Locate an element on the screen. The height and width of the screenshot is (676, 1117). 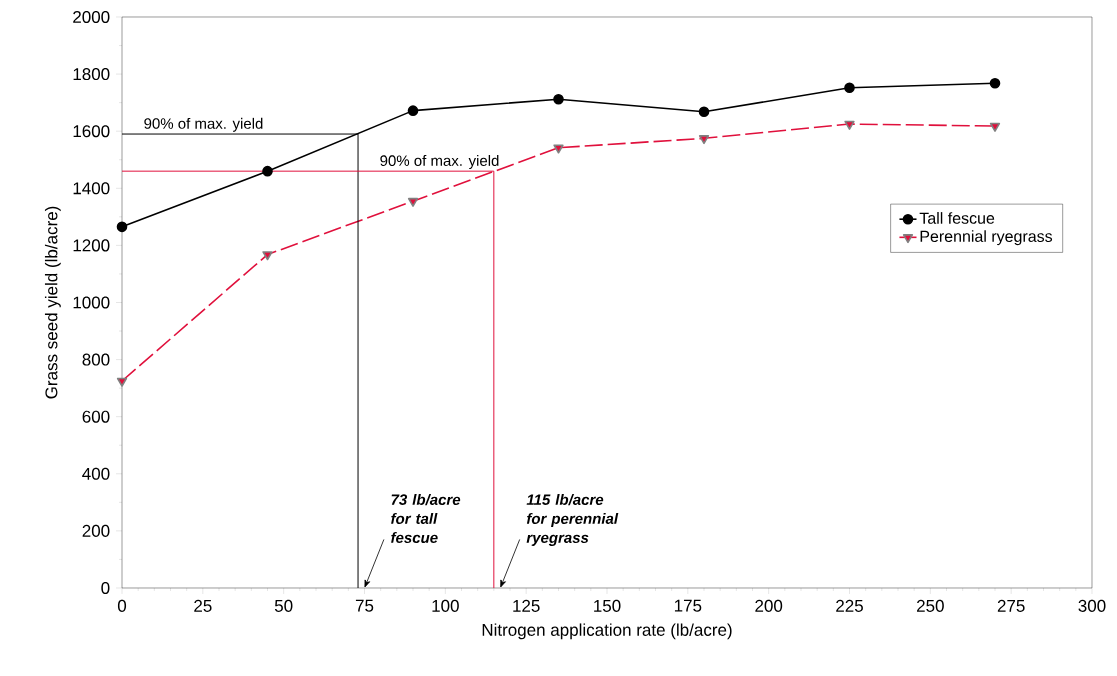
x-tick-label: 275 is located at coordinates (1011, 605).